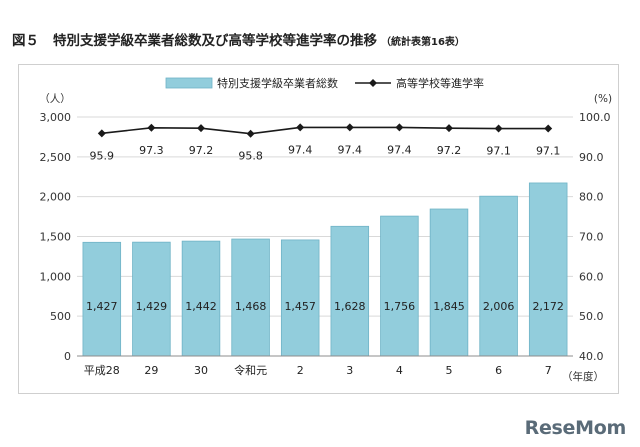  I want to click on y-left-tick-label: 2,000, so click(56, 197).